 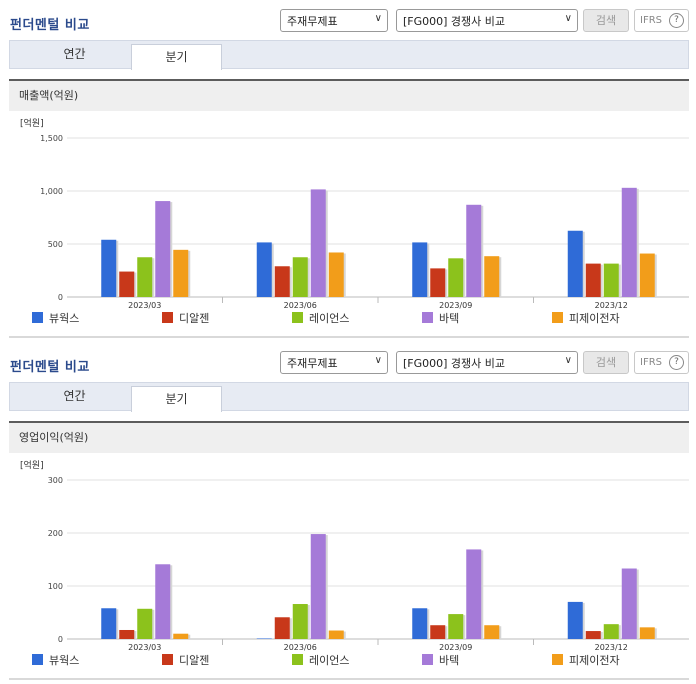 I want to click on x-tick-label: 2023/03, so click(x=144, y=647).